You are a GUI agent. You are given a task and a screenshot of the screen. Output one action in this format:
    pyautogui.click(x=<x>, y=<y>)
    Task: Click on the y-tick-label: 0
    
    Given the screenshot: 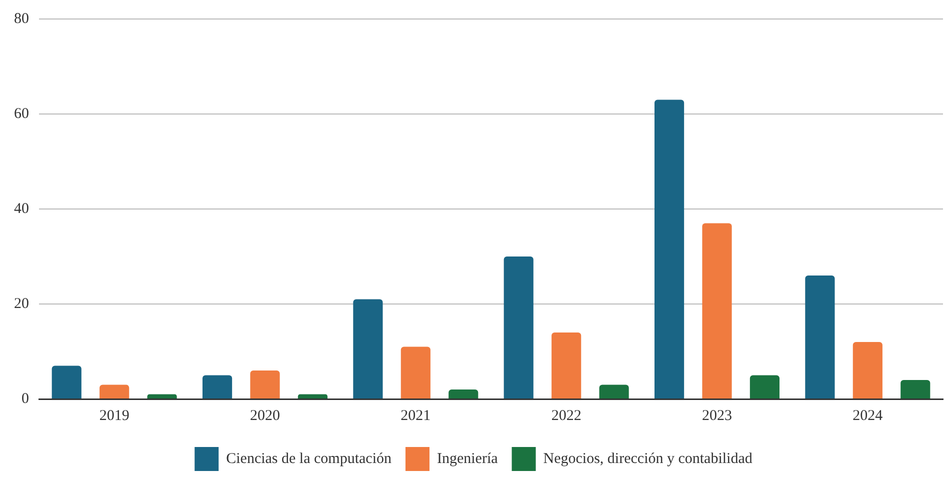 What is the action you would take?
    pyautogui.click(x=25, y=398)
    